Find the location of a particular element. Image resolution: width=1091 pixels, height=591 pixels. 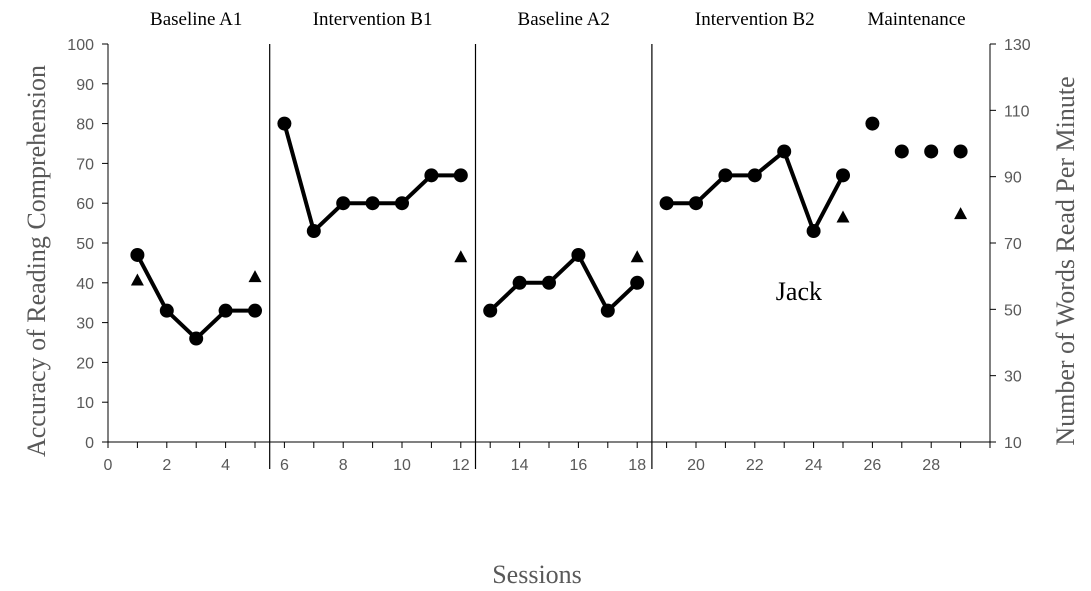

x-tick-label: 16 is located at coordinates (579, 465).